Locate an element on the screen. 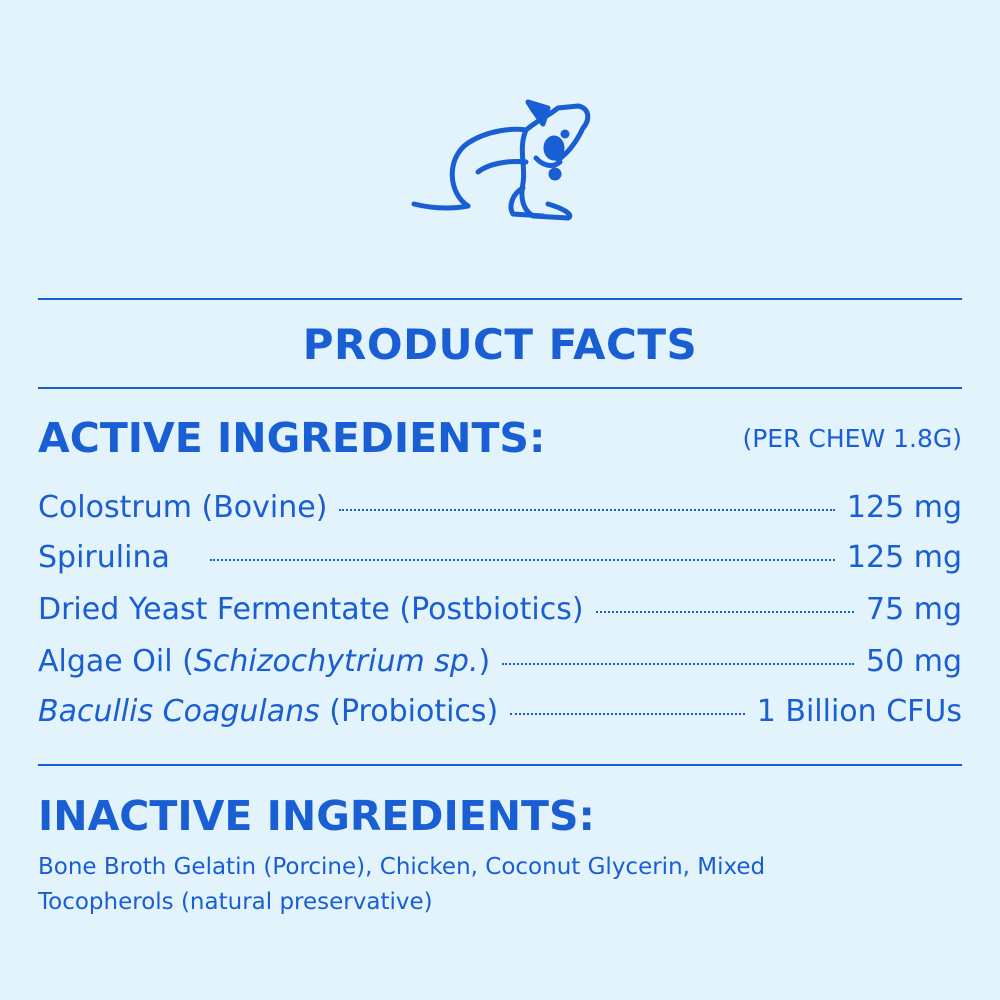  name-italic: Bacullis Coagulans is located at coordinates (179, 711).